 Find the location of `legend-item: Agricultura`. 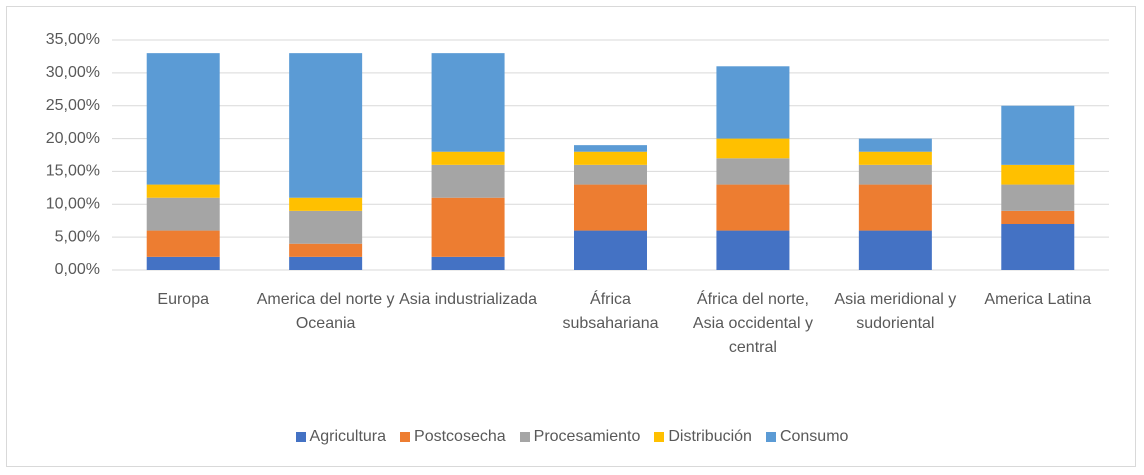

legend-item: Agricultura is located at coordinates (341, 437).